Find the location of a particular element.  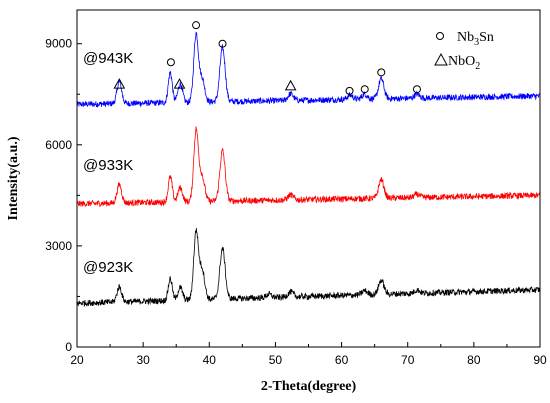

legend-nb3sn-tail: Sn is located at coordinates (486, 37).